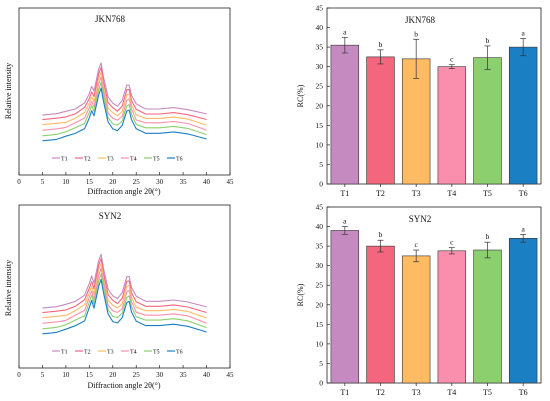  What do you see at coordinates (110, 216) in the screenshot?
I see `panel-title: SYN2` at bounding box center [110, 216].